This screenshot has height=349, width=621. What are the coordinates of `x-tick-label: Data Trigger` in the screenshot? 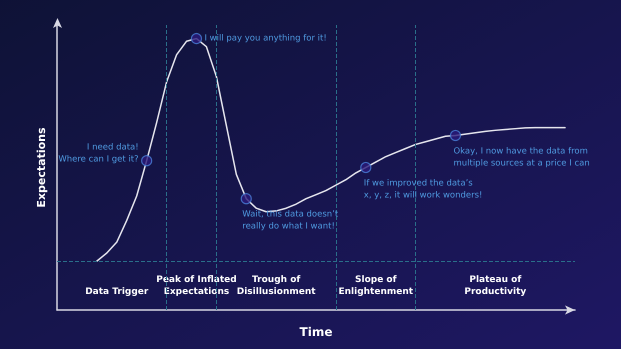 It's located at (117, 292).